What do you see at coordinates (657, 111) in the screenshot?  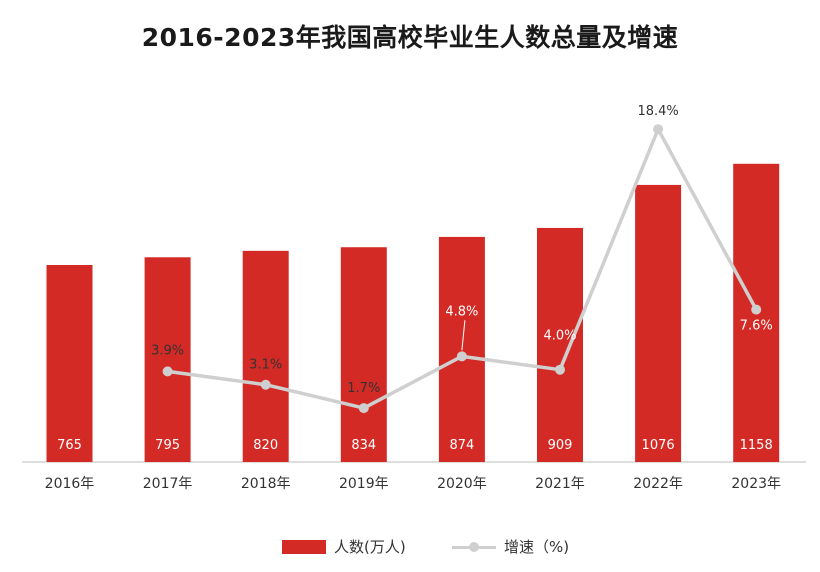 I see `growth-value-label: 18.4%` at bounding box center [657, 111].